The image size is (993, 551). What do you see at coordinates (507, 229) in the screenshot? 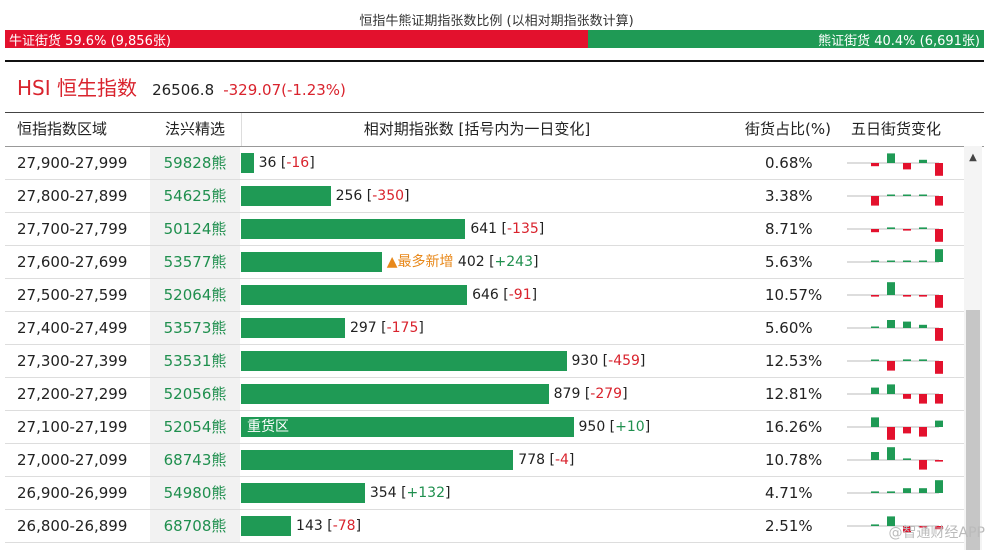
I see `contracts-value: 641 [-135]` at bounding box center [507, 229].